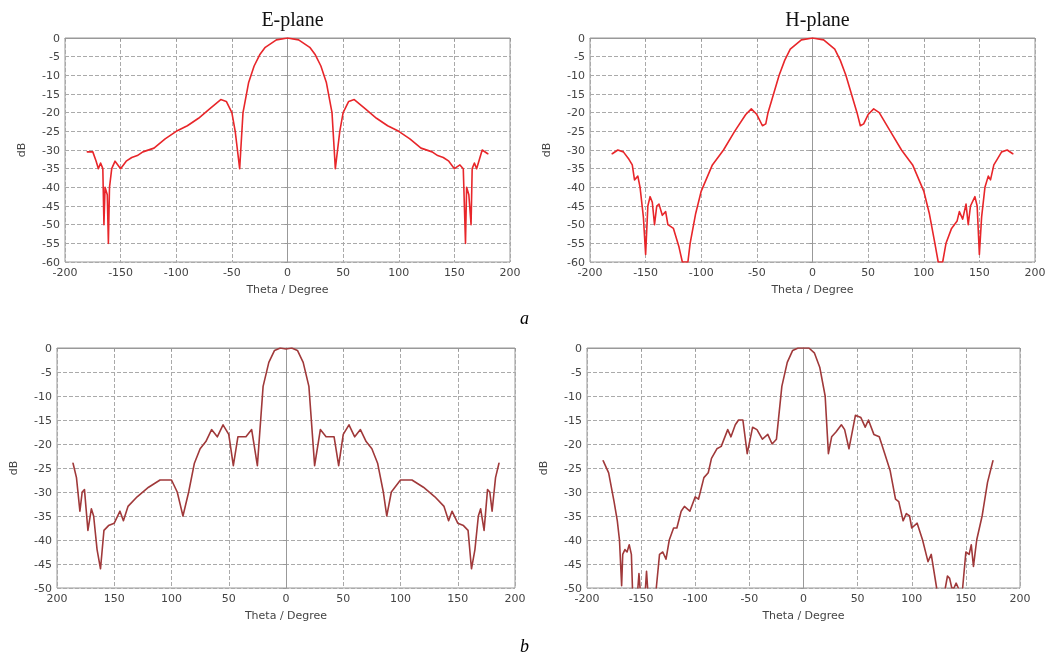 The height and width of the screenshot is (659, 1049). What do you see at coordinates (524, 646) in the screenshot?
I see `text: b` at bounding box center [524, 646].